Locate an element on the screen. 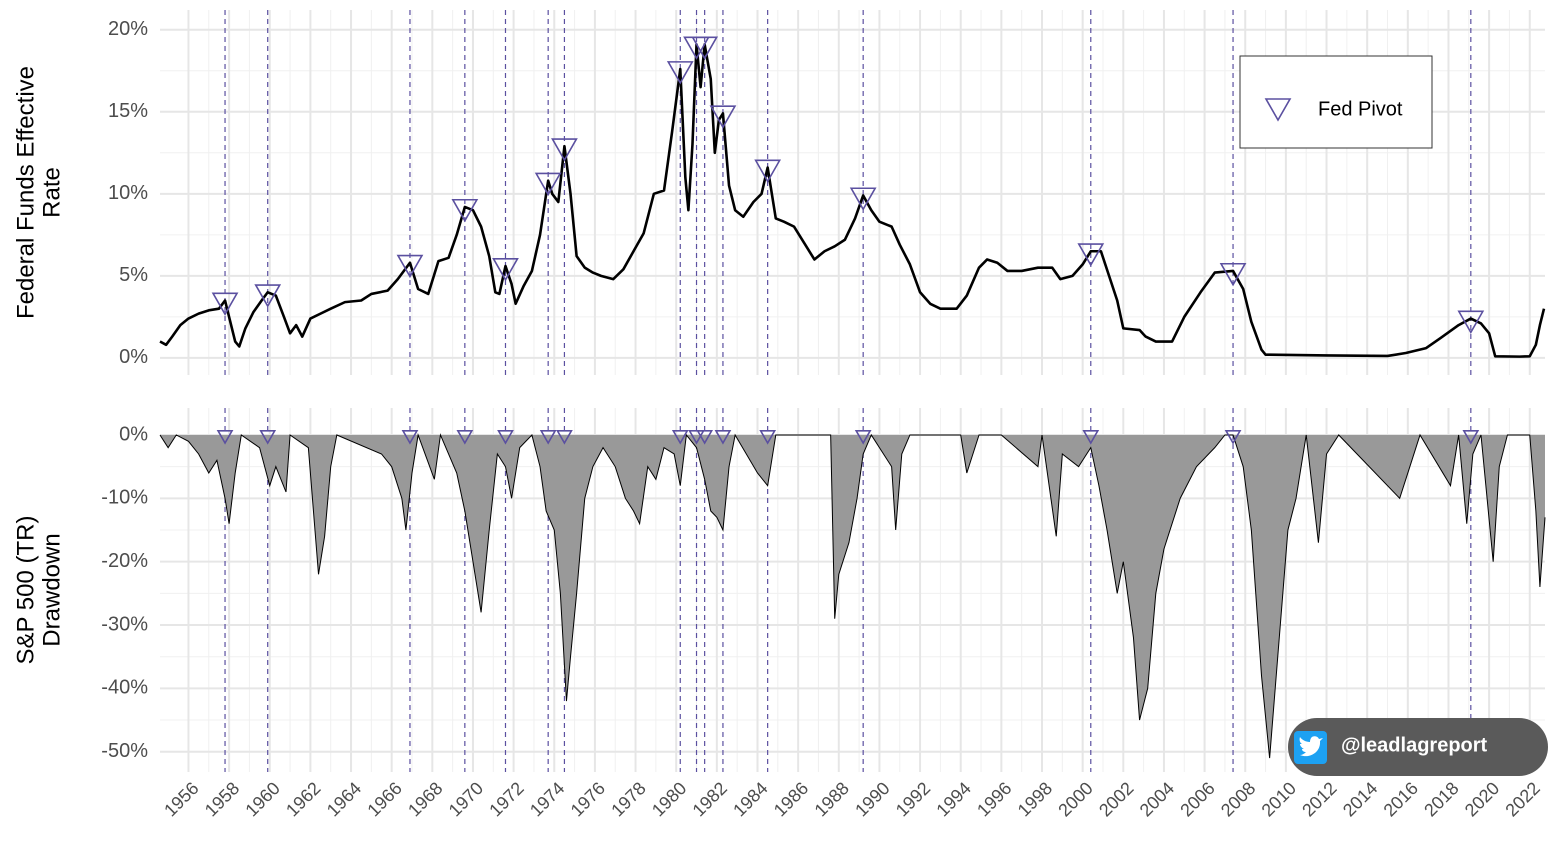  legend: Fed Pivot is located at coordinates (1336, 102).